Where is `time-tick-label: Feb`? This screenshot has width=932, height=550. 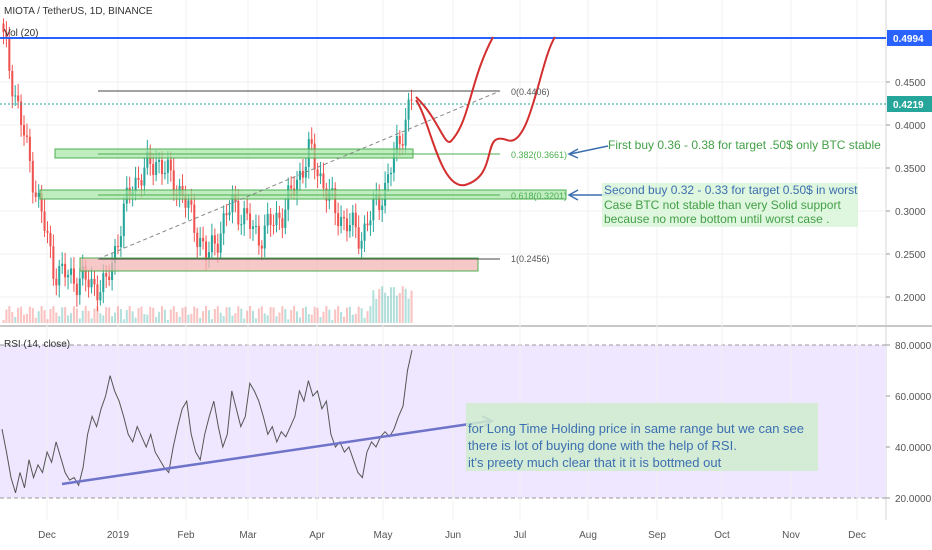
time-tick-label: Feb is located at coordinates (186, 535).